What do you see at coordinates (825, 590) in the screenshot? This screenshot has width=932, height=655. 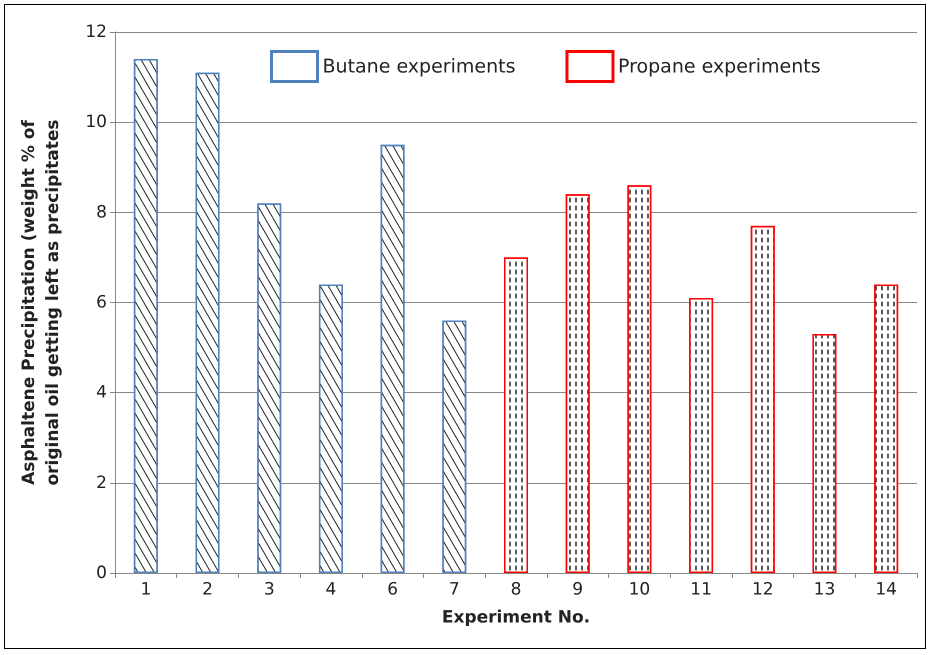 I see `x-tick-label: 13` at bounding box center [825, 590].